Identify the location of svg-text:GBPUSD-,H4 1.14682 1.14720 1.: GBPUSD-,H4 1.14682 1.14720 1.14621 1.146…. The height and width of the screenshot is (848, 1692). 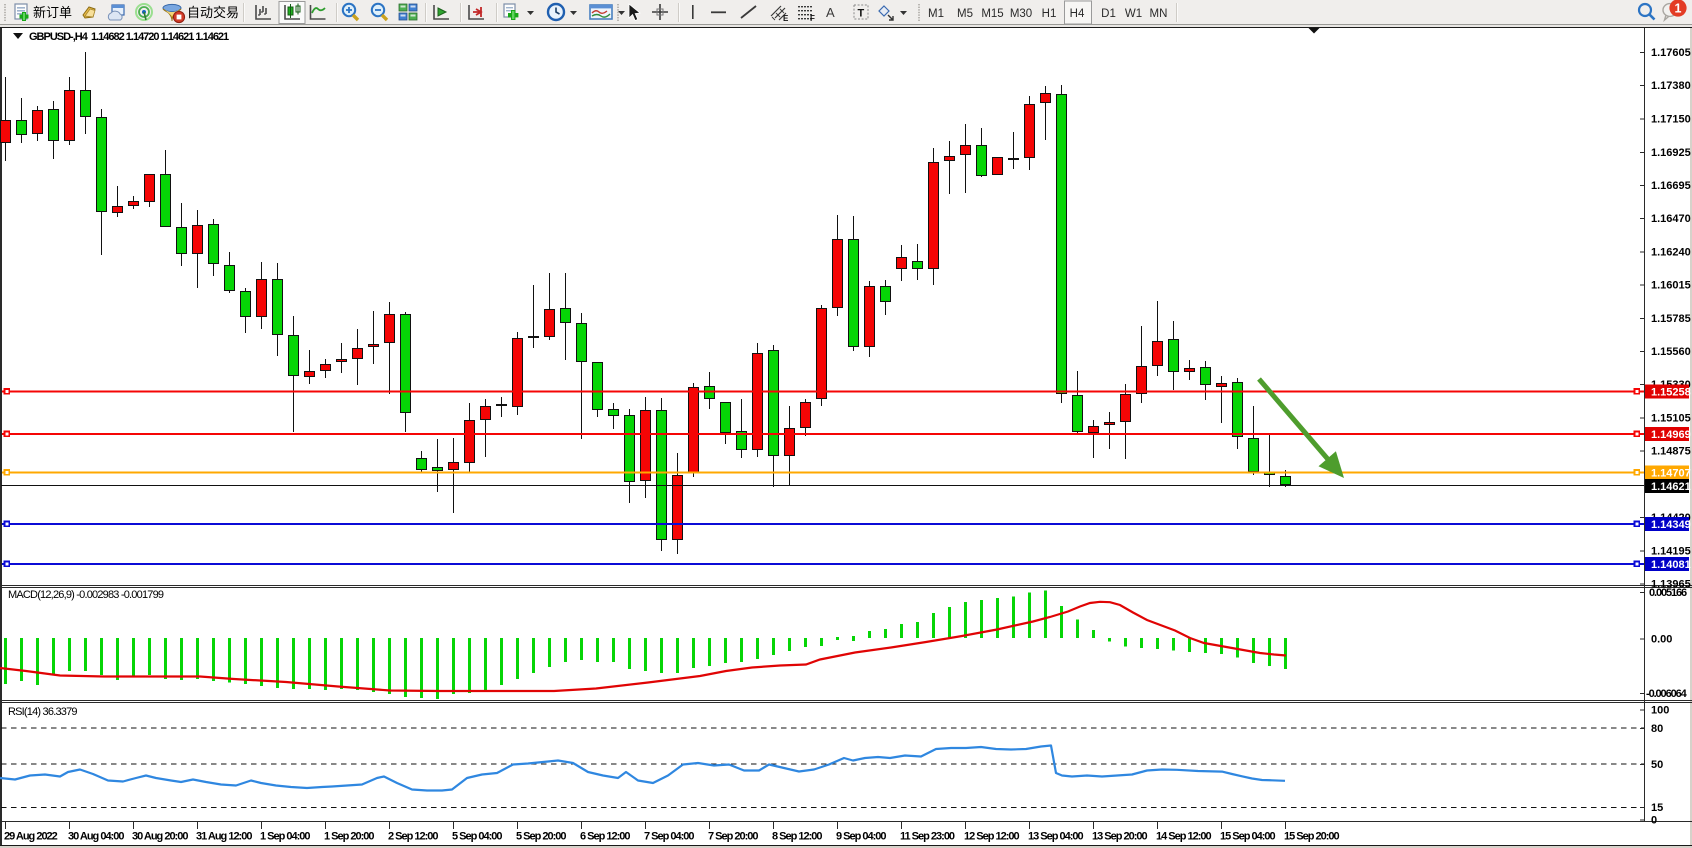
(129, 37).